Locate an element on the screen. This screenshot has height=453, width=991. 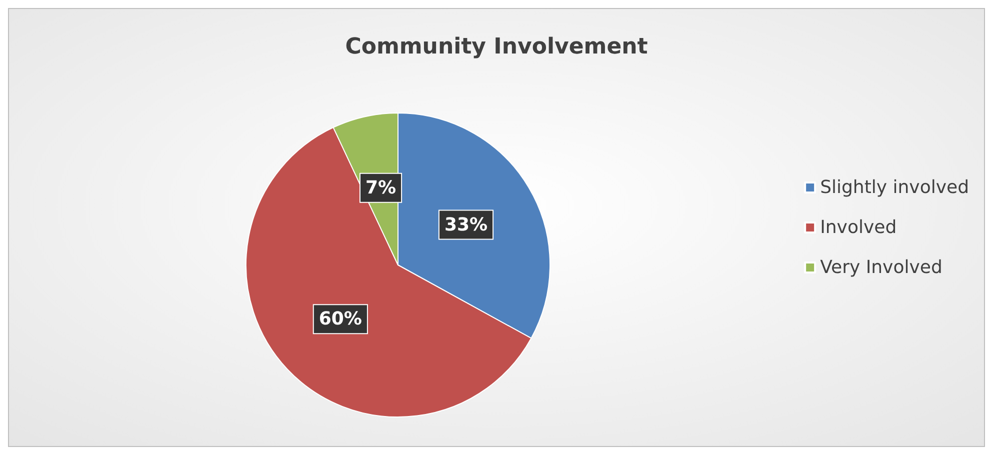
legend-label: Slightly involved is located at coordinates (894, 187).